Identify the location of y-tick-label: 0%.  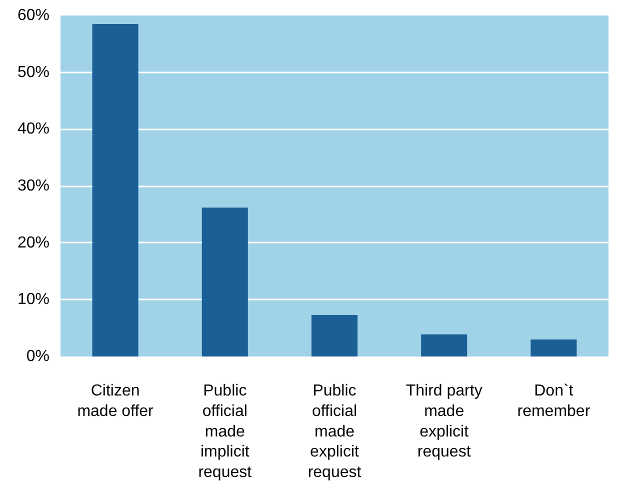
(38, 356).